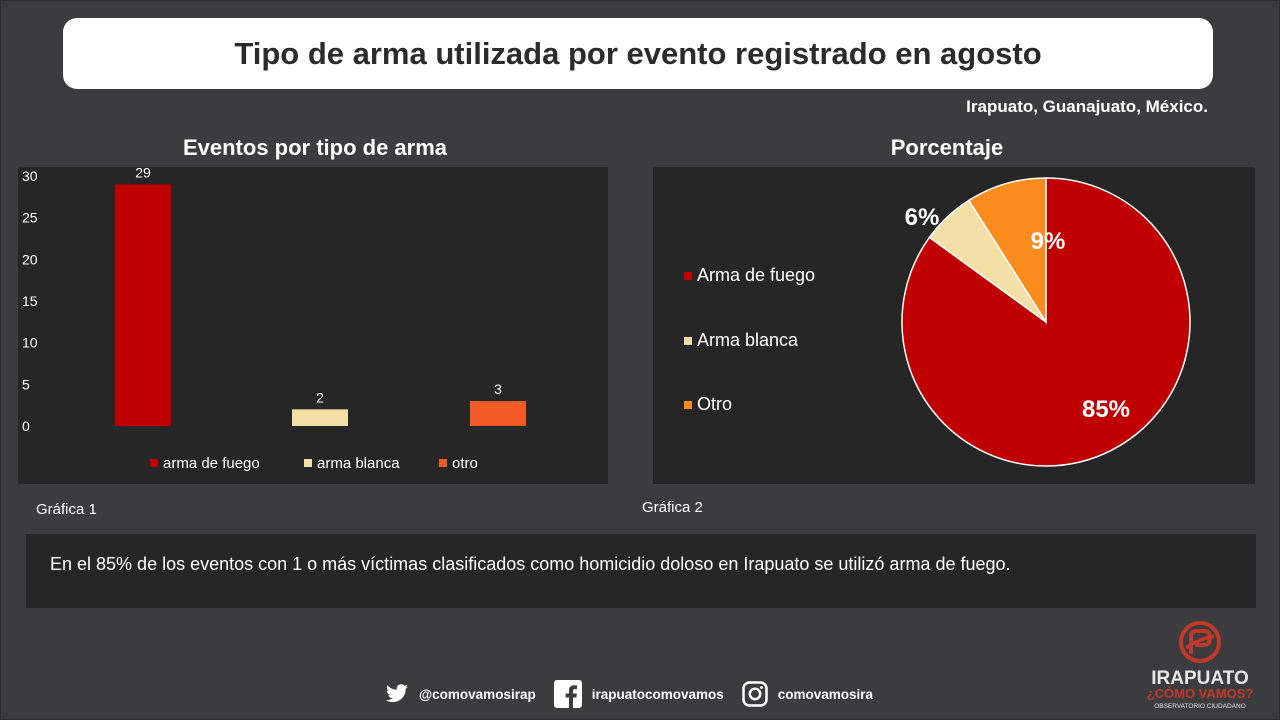 This screenshot has height=720, width=1280. I want to click on instagram-icon, so click(755, 694).